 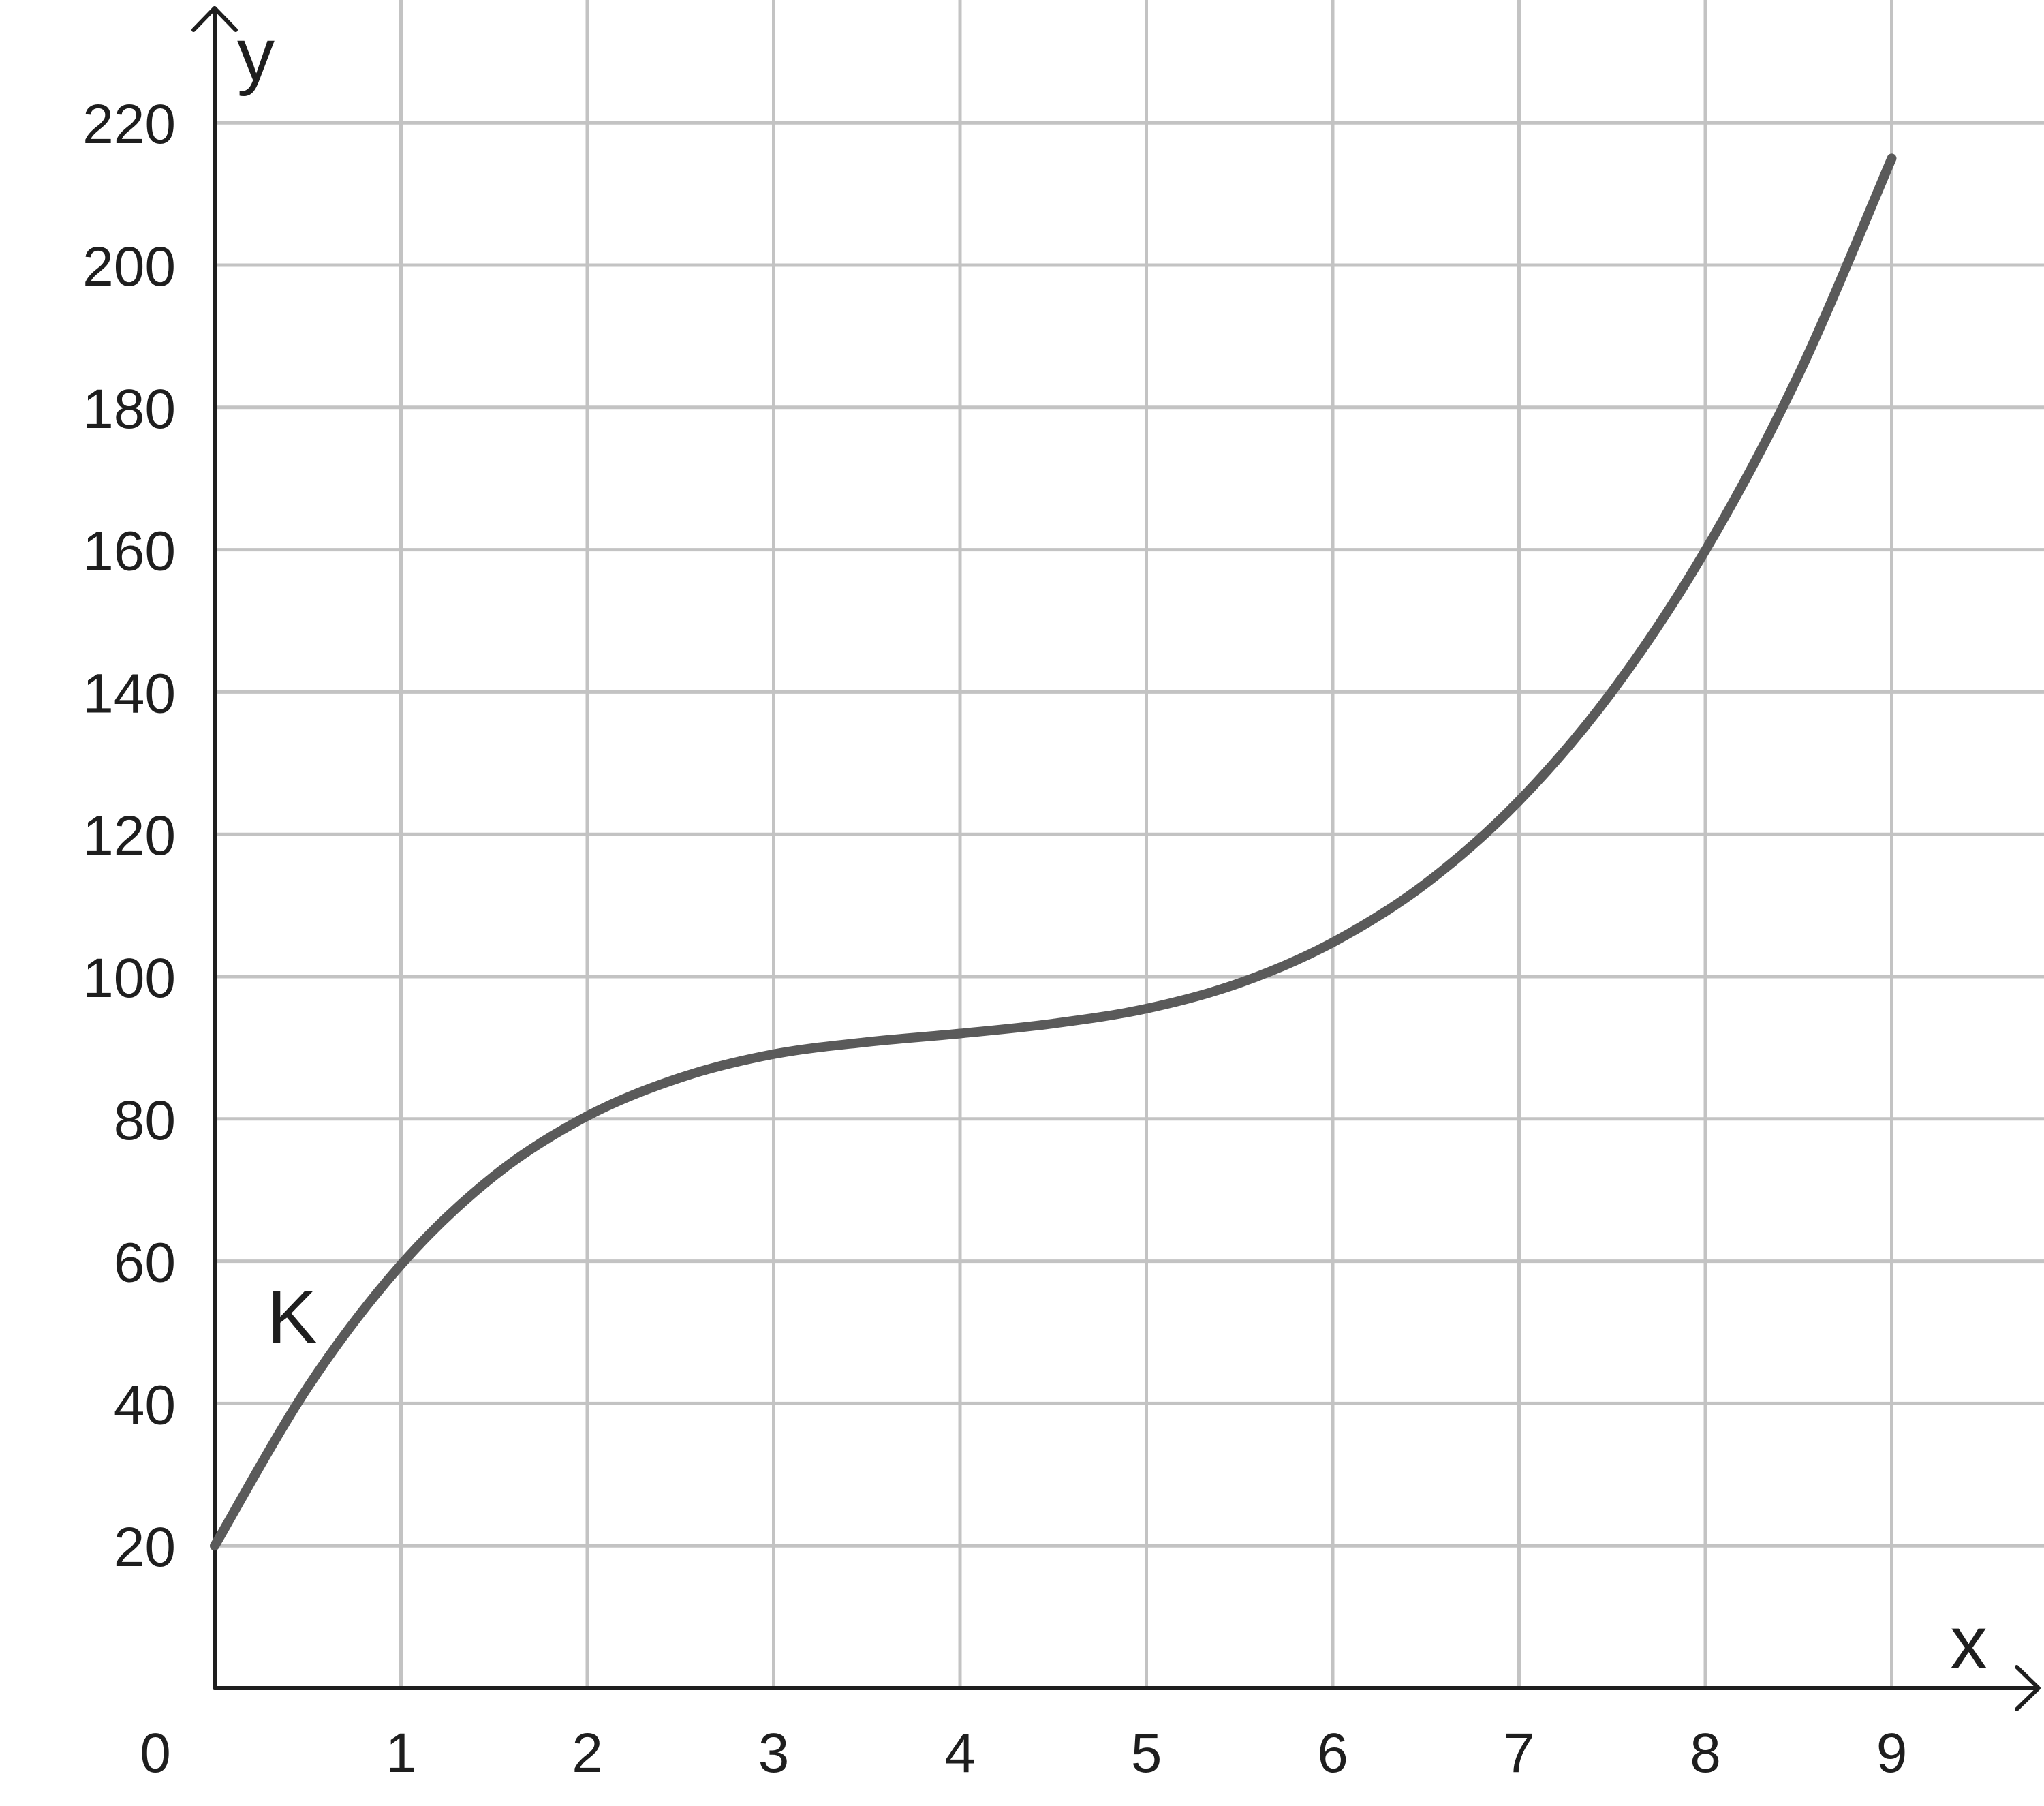 What do you see at coordinates (145, 1547) in the screenshot?
I see `y-tick-label-20: 20` at bounding box center [145, 1547].